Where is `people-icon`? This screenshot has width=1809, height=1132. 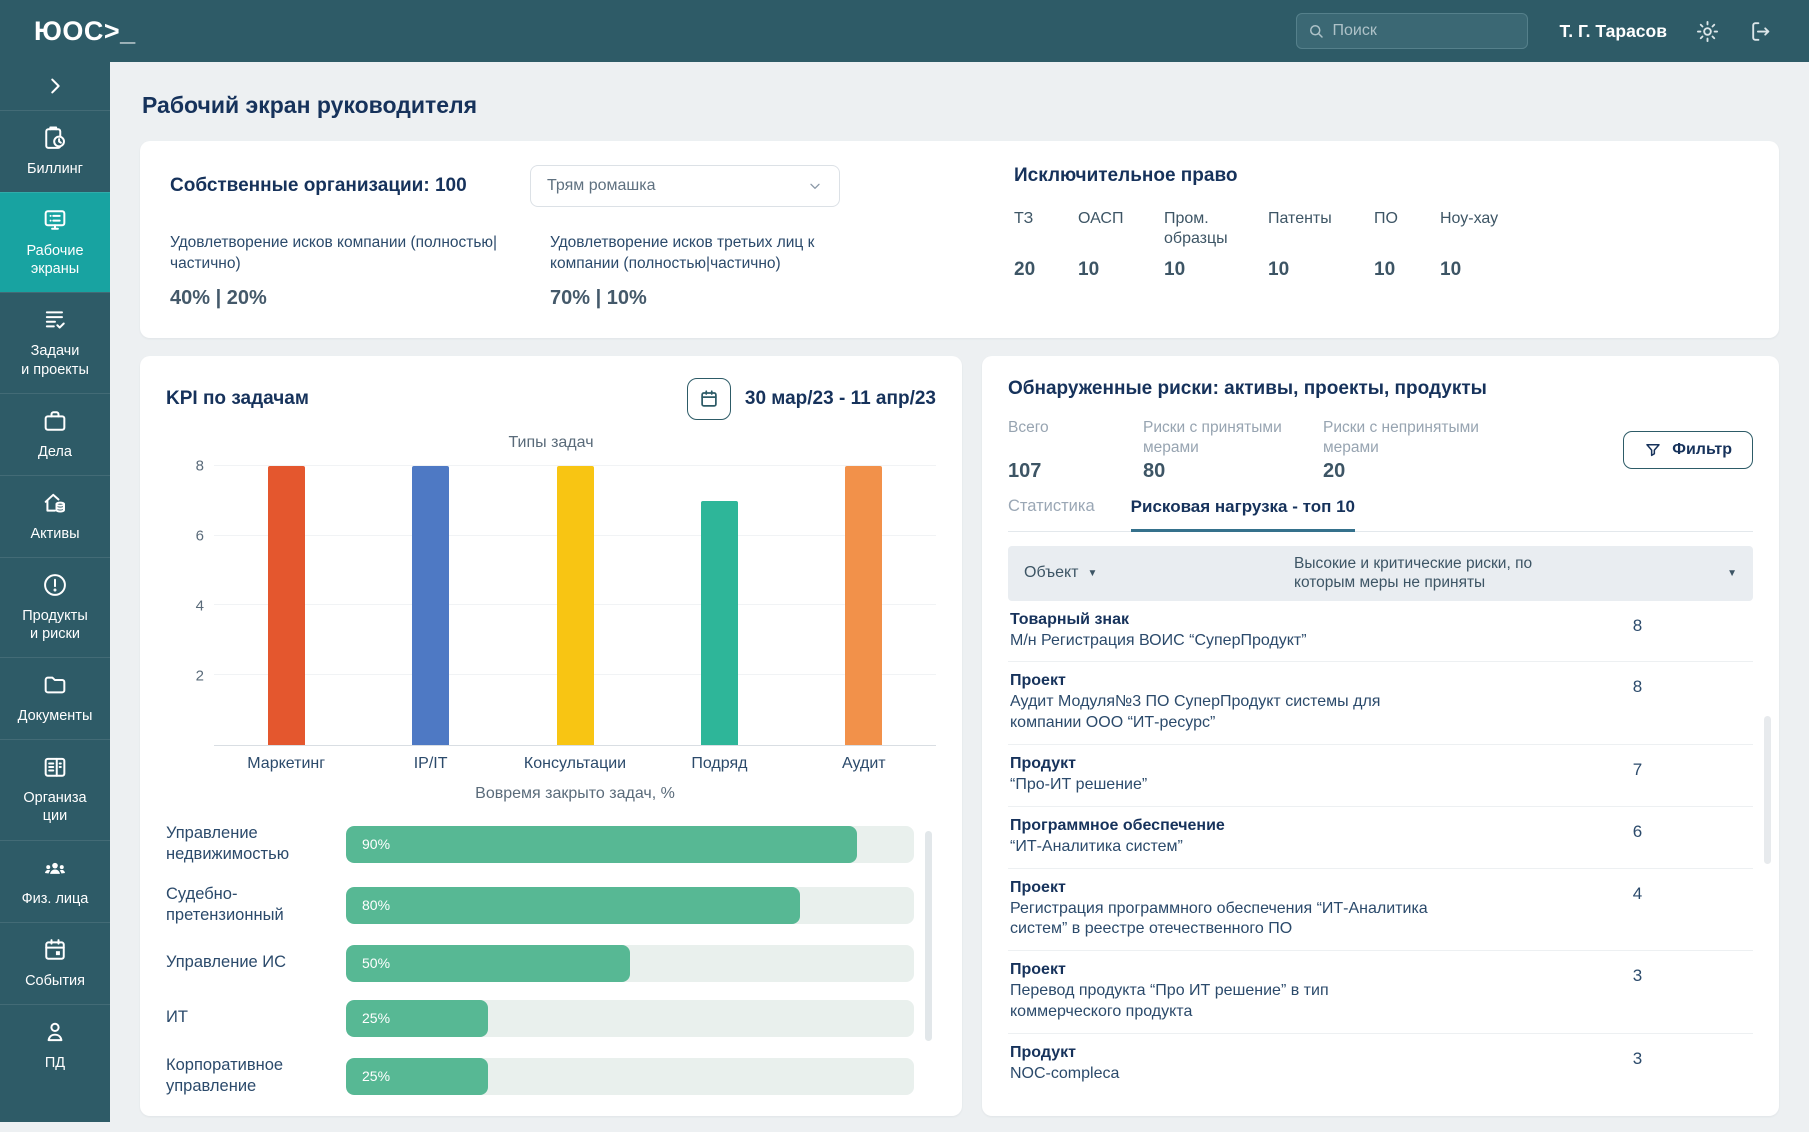 people-icon is located at coordinates (55, 868).